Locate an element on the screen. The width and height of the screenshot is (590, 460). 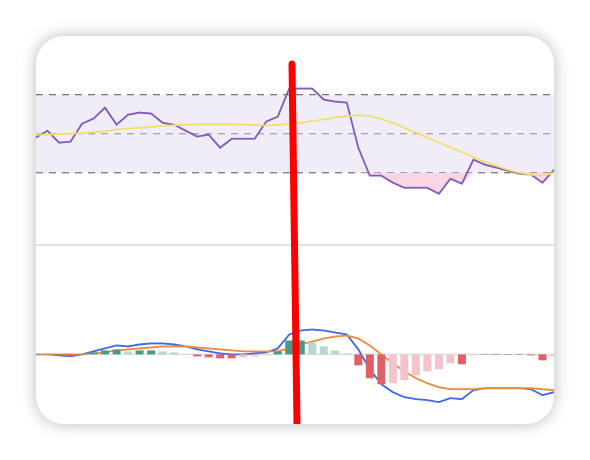
annotation-stroke is located at coordinates (294, 242).